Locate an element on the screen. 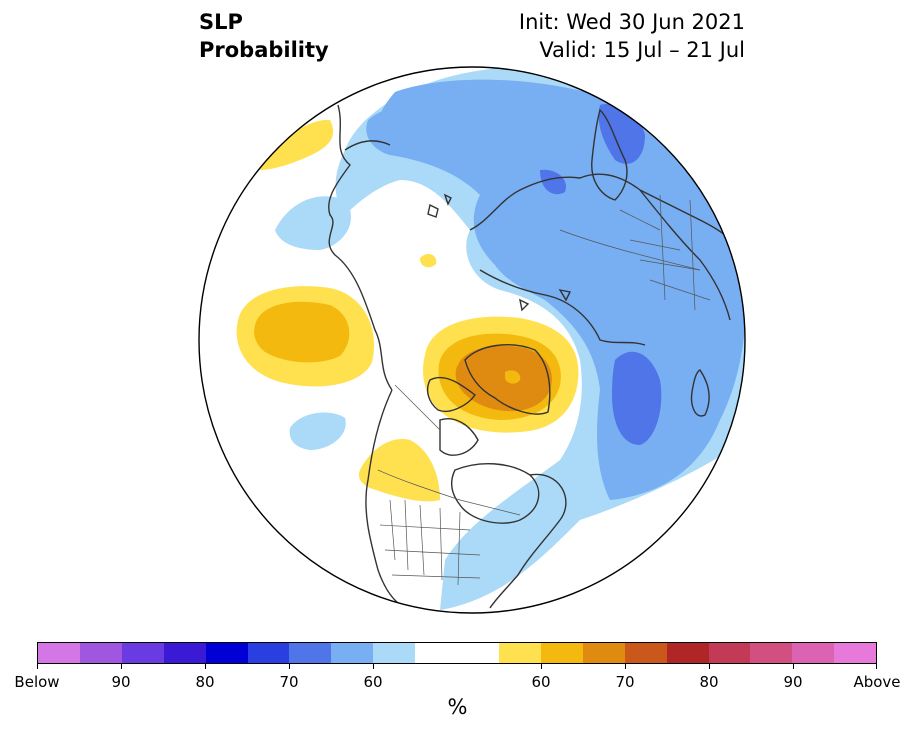 This screenshot has width=915, height=732. coastline-north-america-west is located at coordinates (388, 500).